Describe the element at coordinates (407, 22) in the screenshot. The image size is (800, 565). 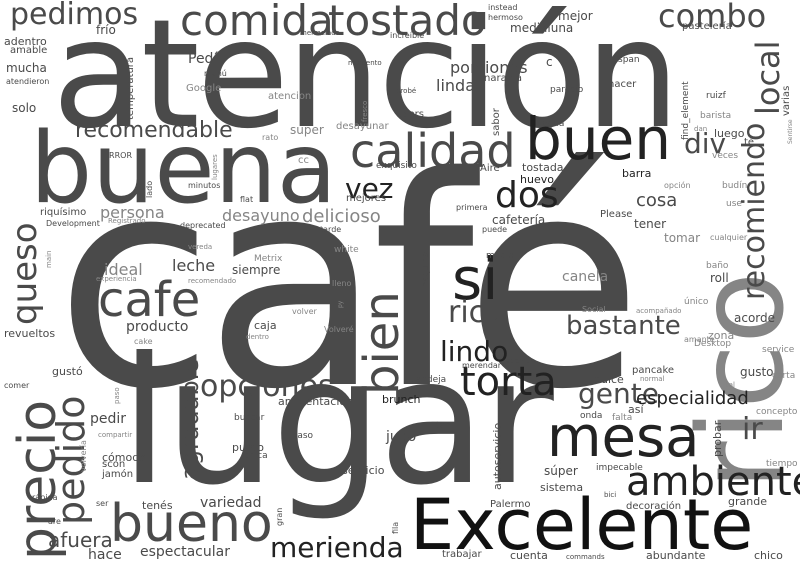
I see `word: tostado` at that location.